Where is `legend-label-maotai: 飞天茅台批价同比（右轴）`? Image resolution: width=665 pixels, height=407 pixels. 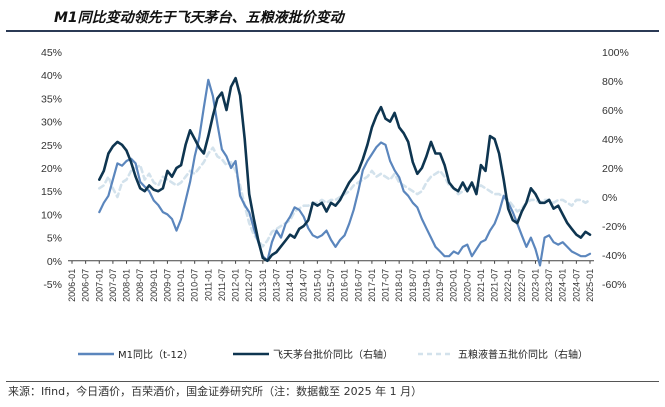
legend-label-maotai: 飞天茅台批价同比（右轴） is located at coordinates (333, 354).